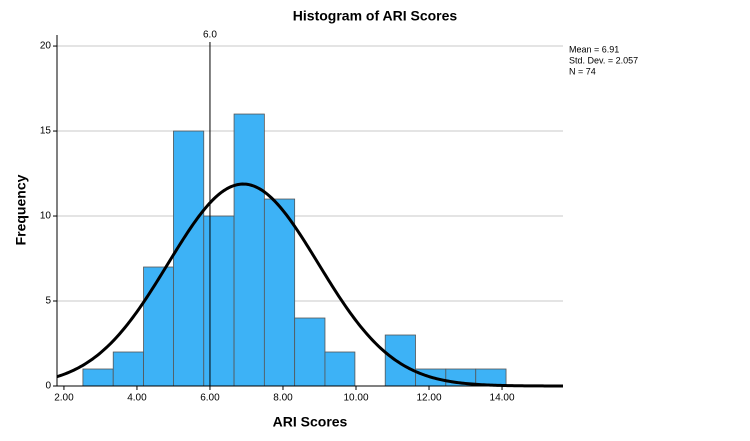  What do you see at coordinates (429, 398) in the screenshot?
I see `x-tick-label: 12.00` at bounding box center [429, 398].